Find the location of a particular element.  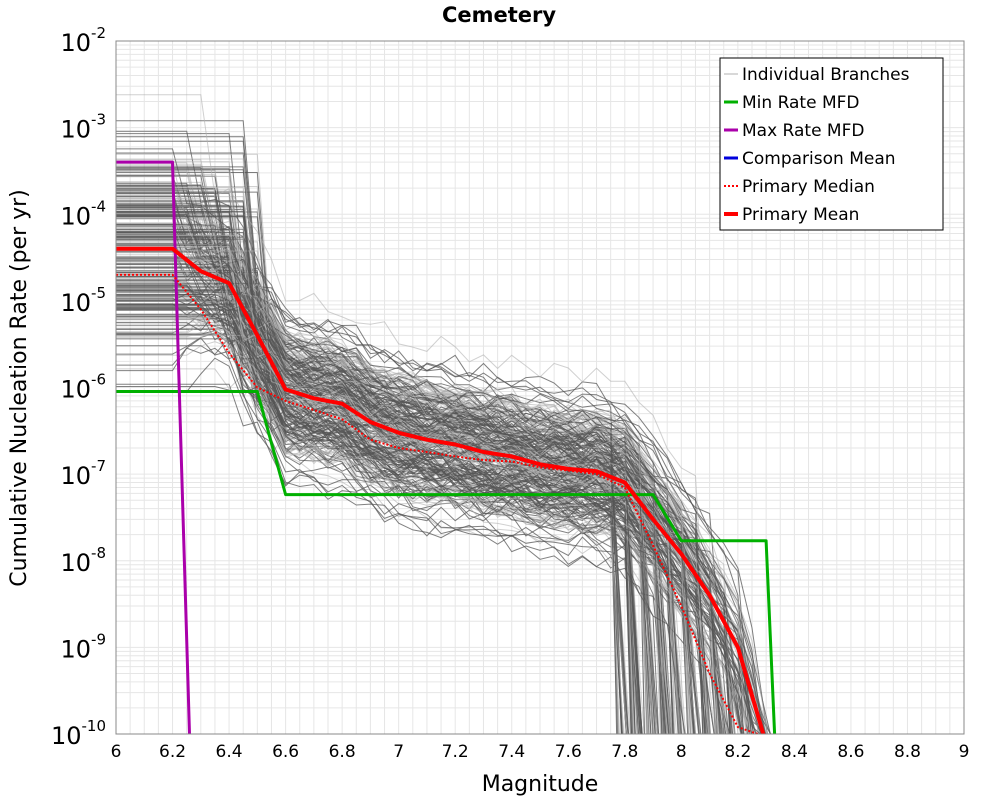

x-tick-label: 6.8 is located at coordinates (342, 752).